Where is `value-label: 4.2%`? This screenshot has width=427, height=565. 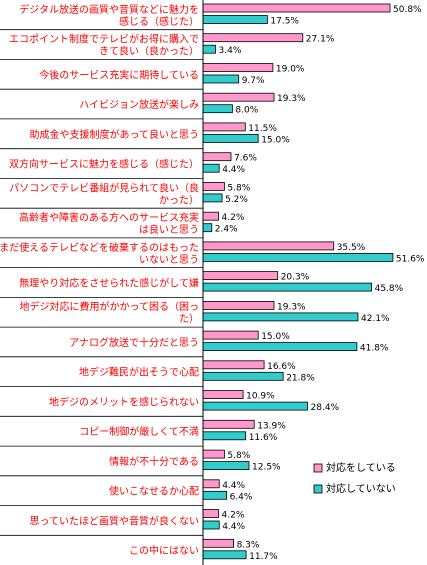 value-label: 4.2% is located at coordinates (233, 516).